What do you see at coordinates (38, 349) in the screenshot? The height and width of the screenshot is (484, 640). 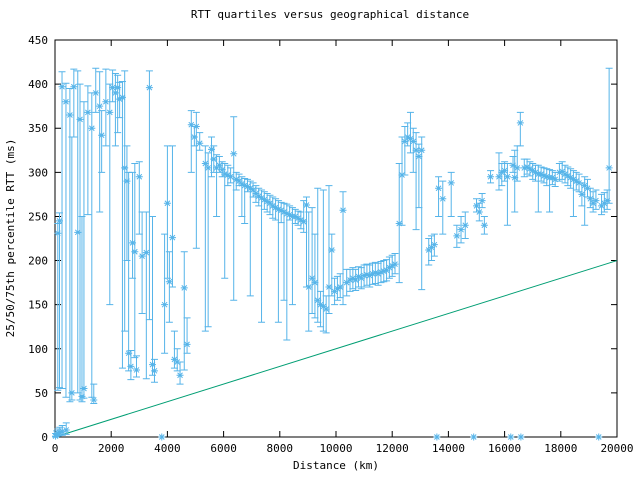 I see `y-tick-label: 100` at bounding box center [38, 349].